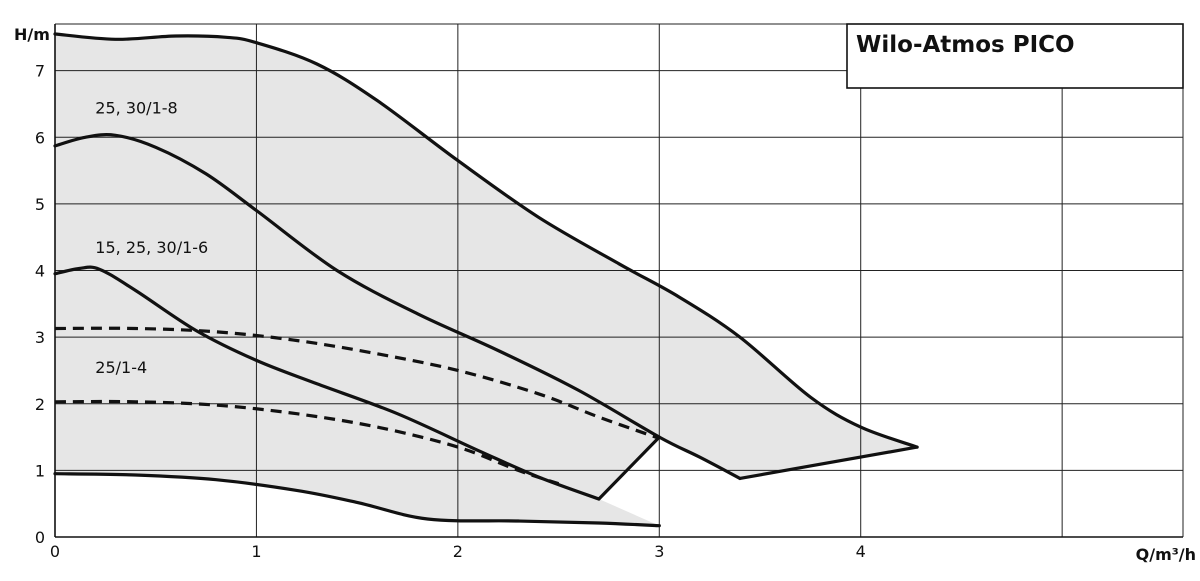 The width and height of the screenshot is (1200, 581). What do you see at coordinates (256, 551) in the screenshot?
I see `x-tick-label: 1` at bounding box center [256, 551].